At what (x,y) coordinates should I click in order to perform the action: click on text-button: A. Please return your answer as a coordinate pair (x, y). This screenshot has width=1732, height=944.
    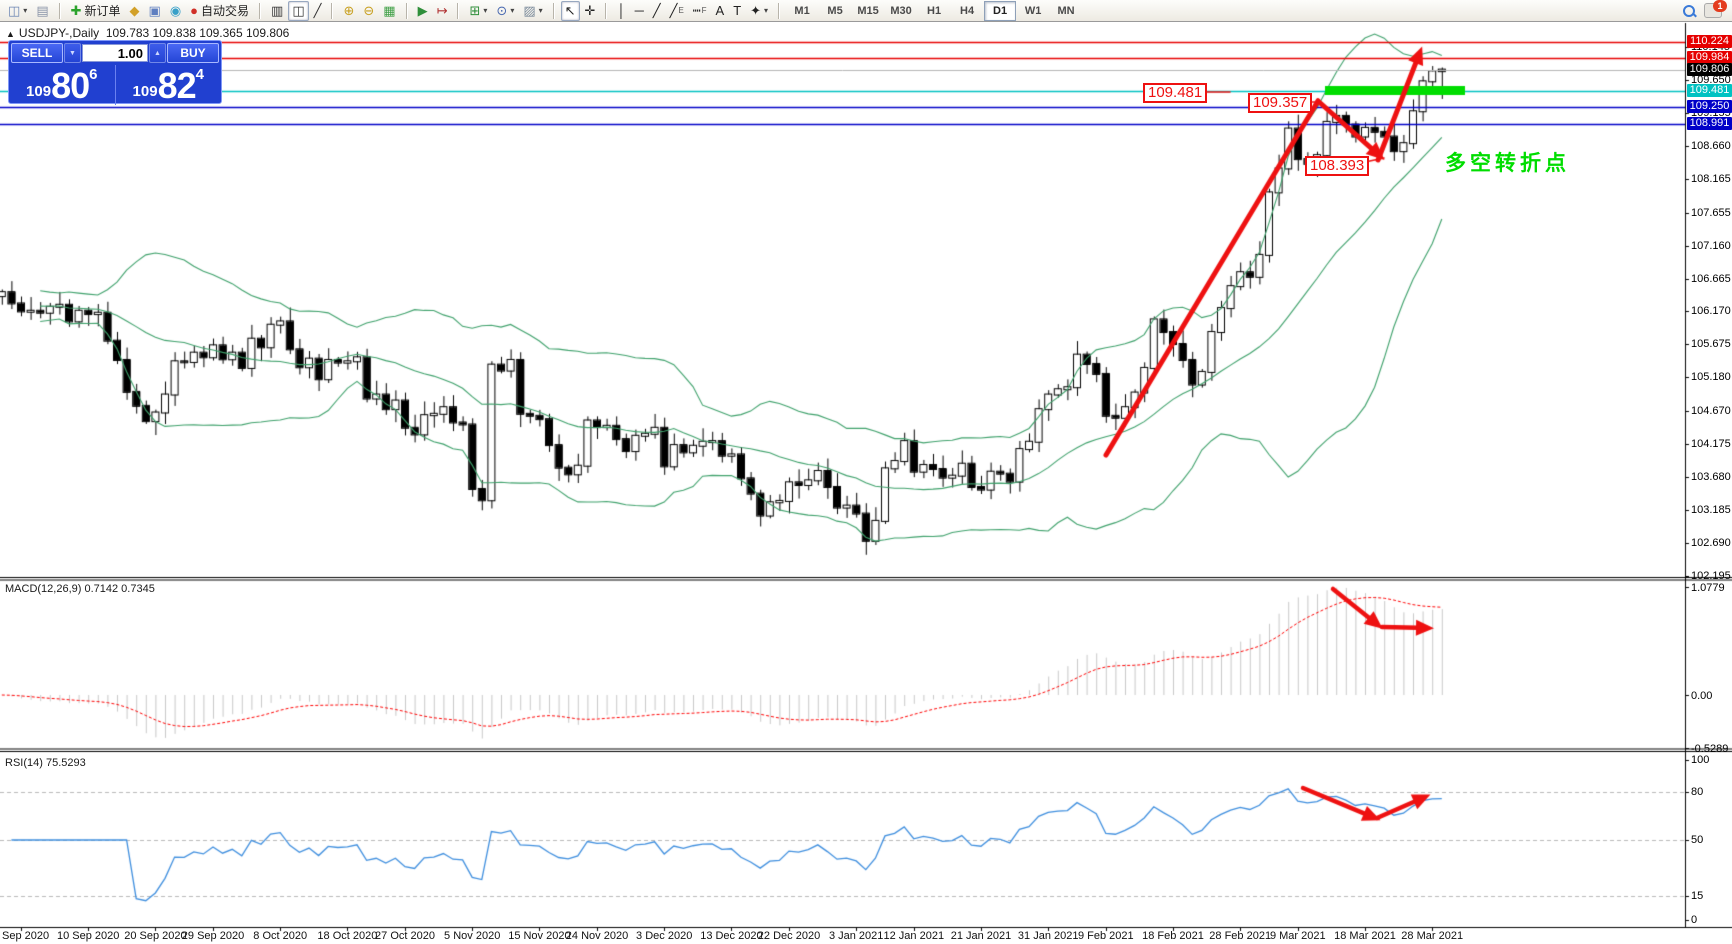
    Looking at the image, I should click on (720, 11).